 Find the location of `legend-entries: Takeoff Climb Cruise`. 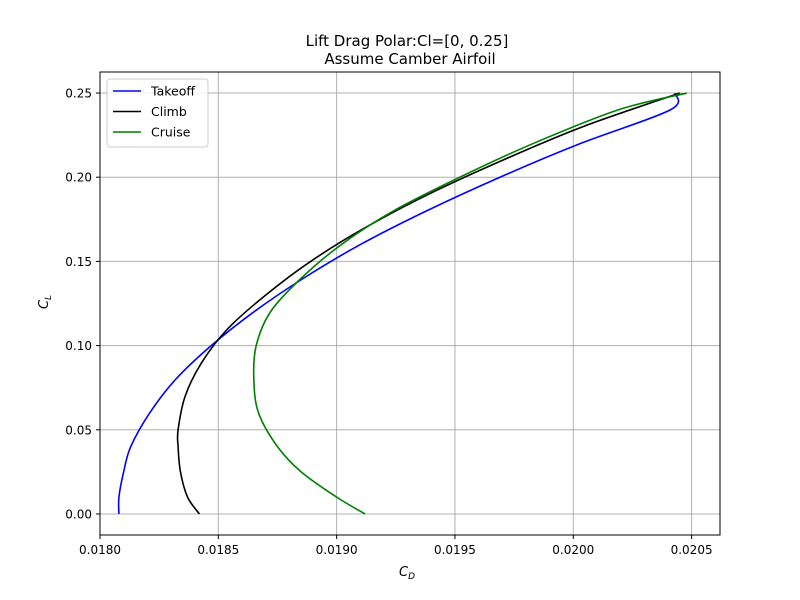

legend-entries: Takeoff Climb Cruise is located at coordinates (154, 112).